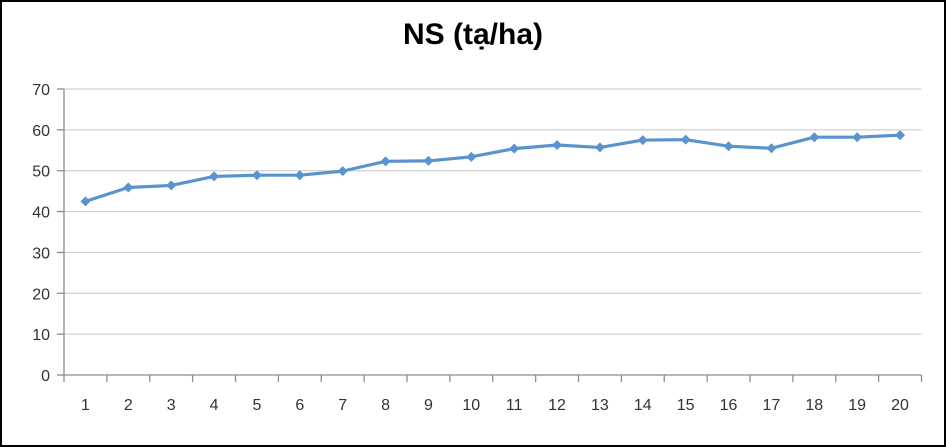 This screenshot has width=946, height=447. What do you see at coordinates (41, 172) in the screenshot?
I see `y-axis-tick-label: 50` at bounding box center [41, 172].